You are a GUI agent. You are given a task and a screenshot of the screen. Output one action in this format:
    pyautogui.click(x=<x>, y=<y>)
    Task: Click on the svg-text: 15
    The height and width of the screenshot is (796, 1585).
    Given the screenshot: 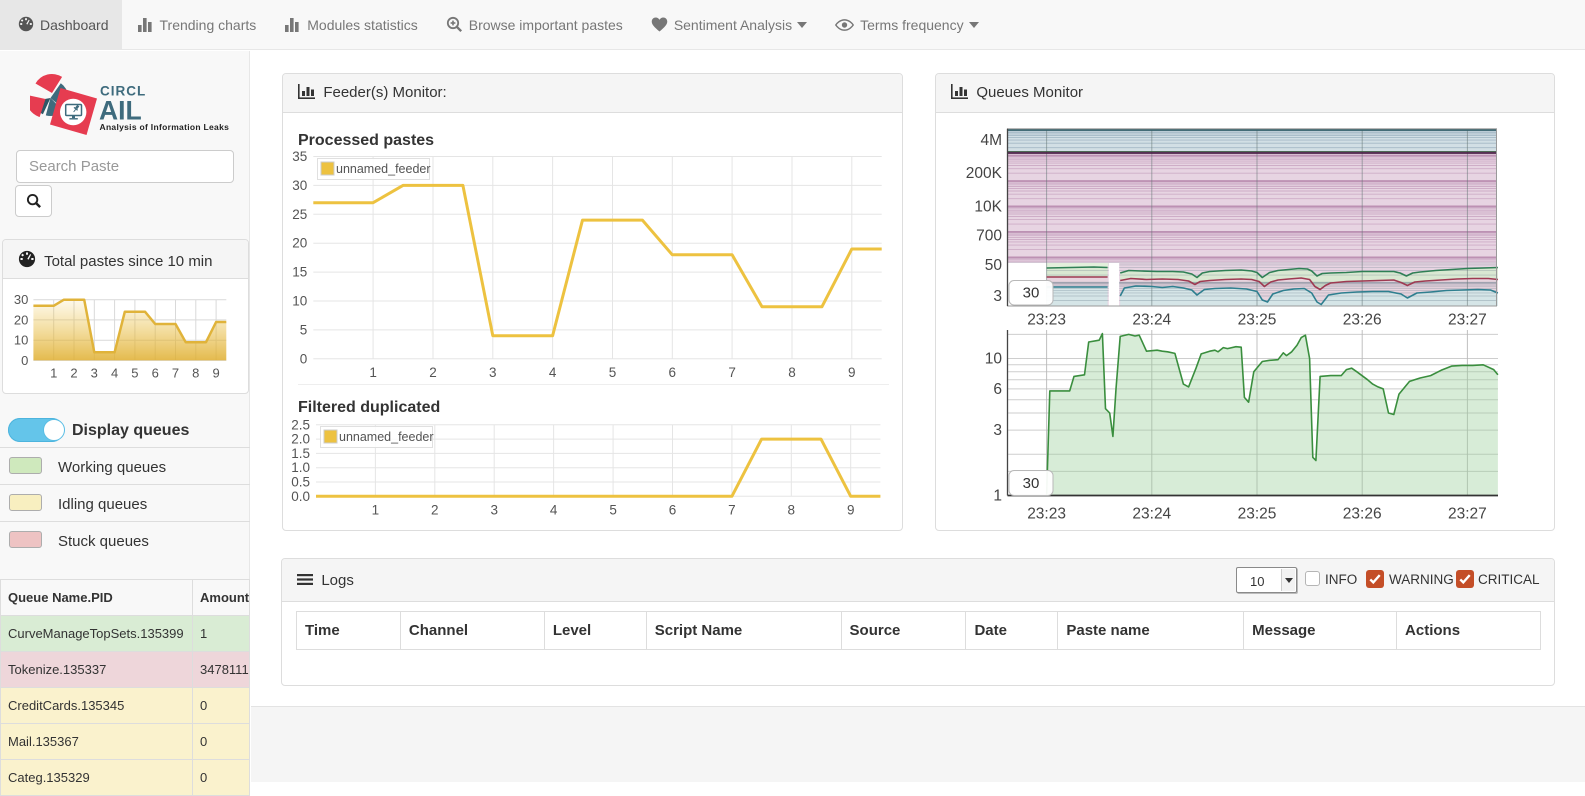 What is the action you would take?
    pyautogui.click(x=299, y=272)
    